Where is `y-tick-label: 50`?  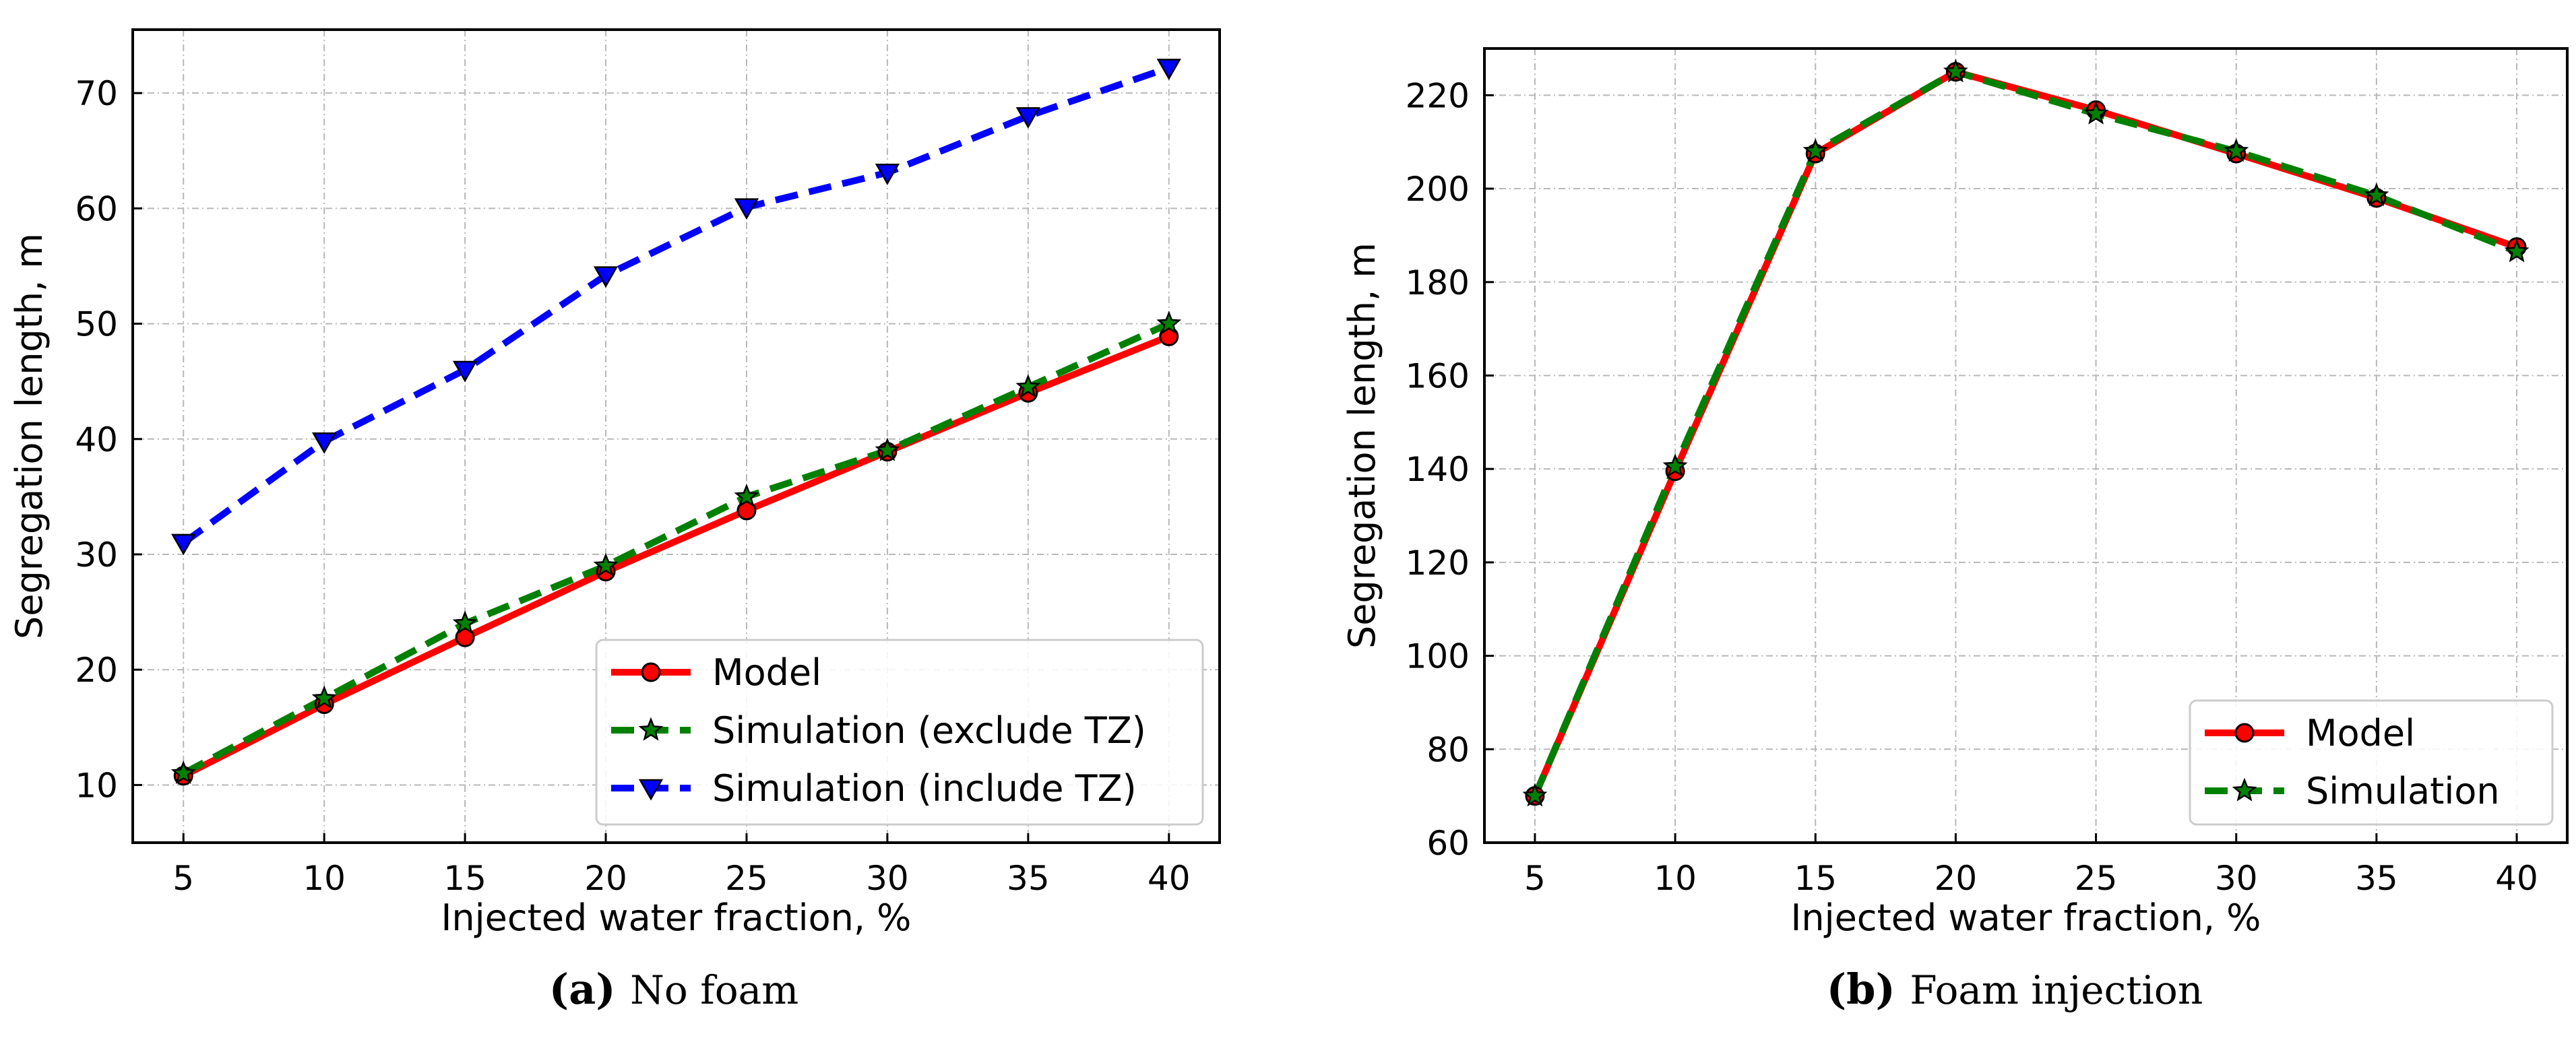
y-tick-label: 50 is located at coordinates (96, 324).